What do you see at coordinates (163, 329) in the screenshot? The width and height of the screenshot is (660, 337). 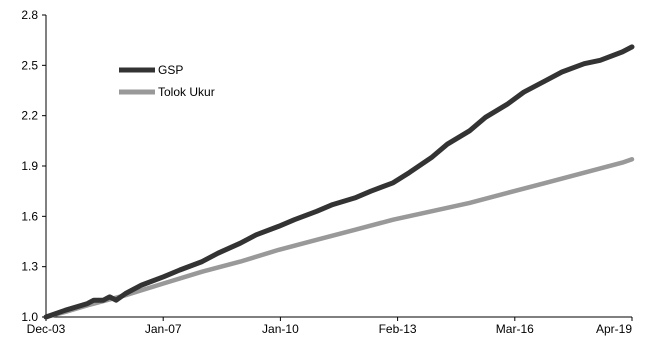 I see `x-tick-label: Jan-07` at bounding box center [163, 329].